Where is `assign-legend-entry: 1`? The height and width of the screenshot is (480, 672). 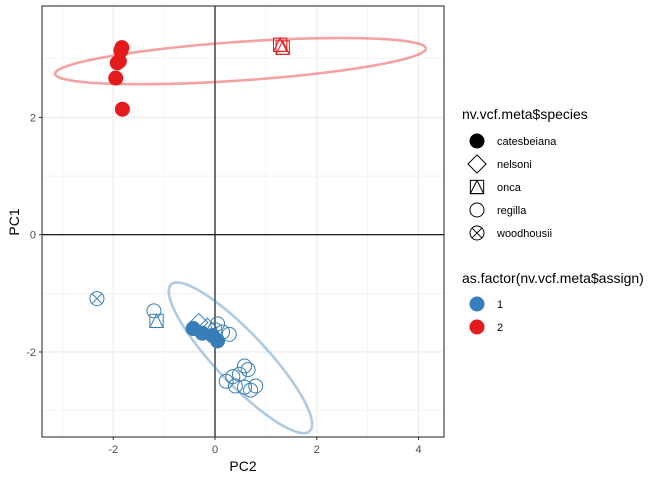
assign-legend-entry: 1 is located at coordinates (486, 304).